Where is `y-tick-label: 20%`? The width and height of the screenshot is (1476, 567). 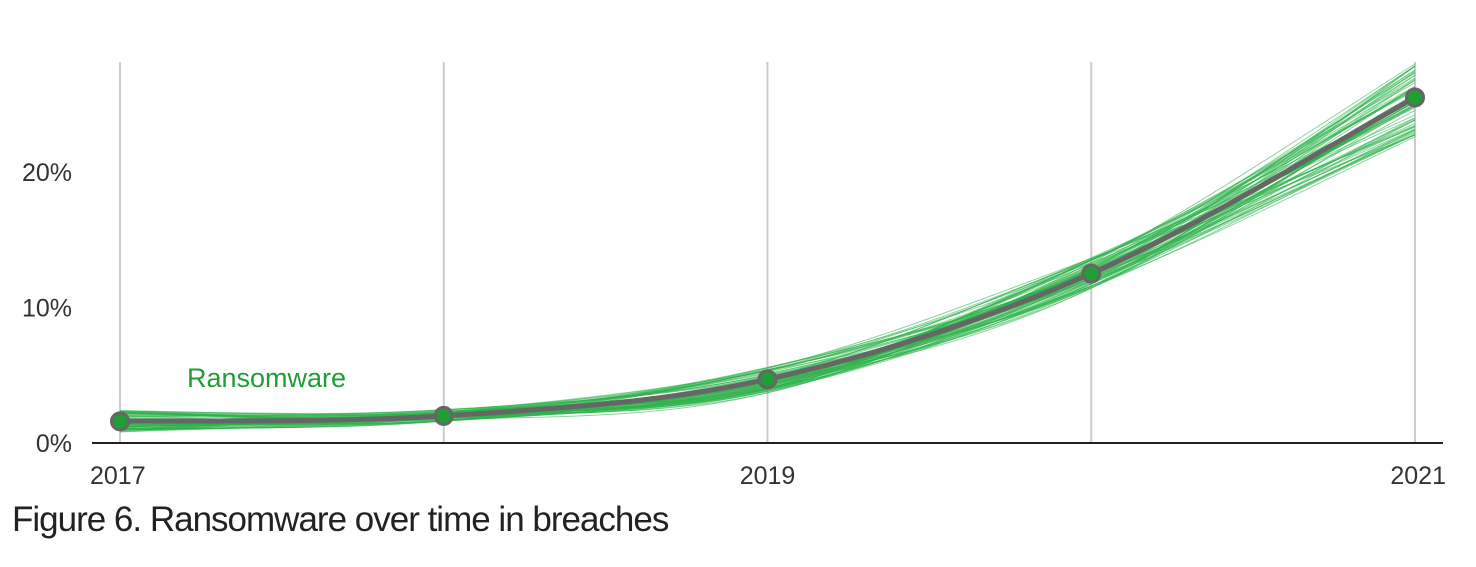 y-tick-label: 20% is located at coordinates (47, 173).